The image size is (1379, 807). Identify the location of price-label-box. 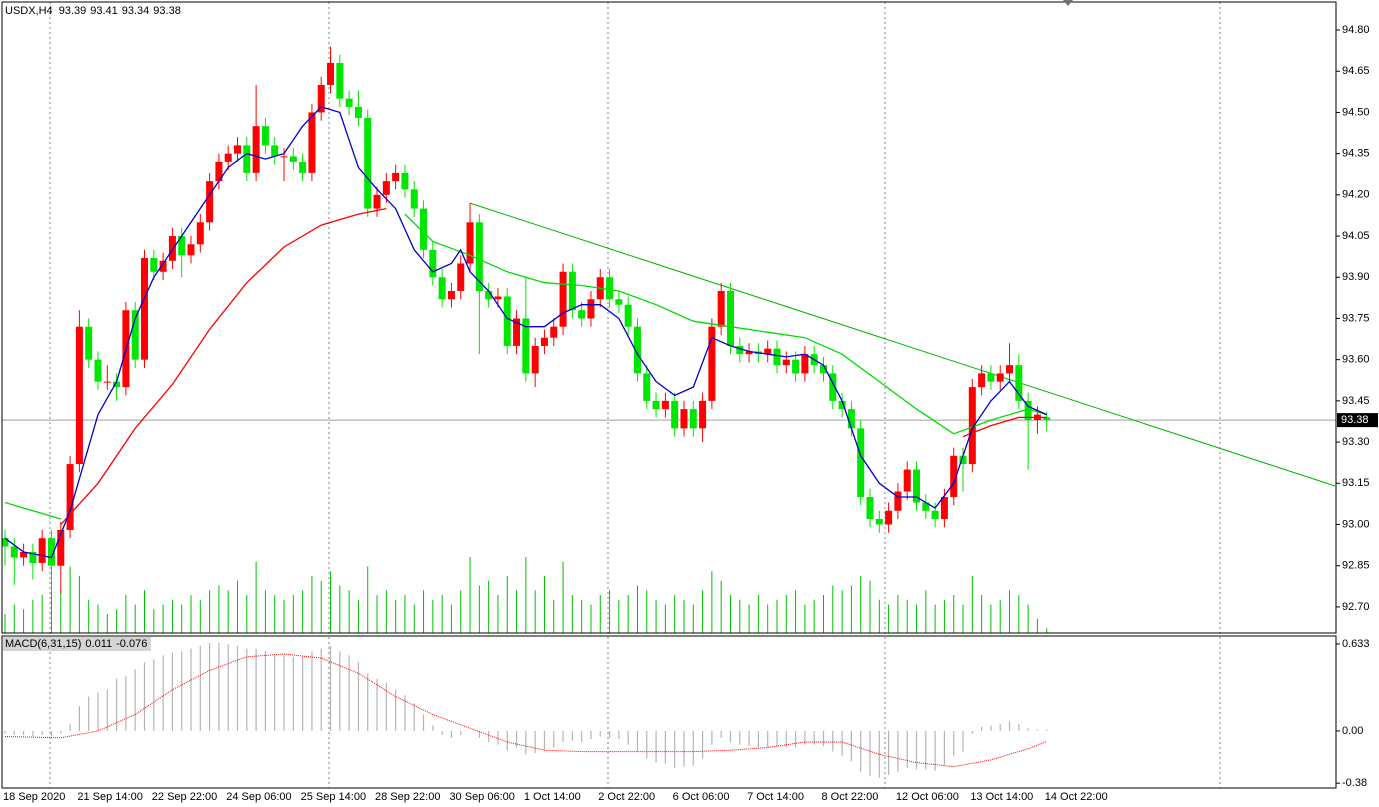
(1357, 420).